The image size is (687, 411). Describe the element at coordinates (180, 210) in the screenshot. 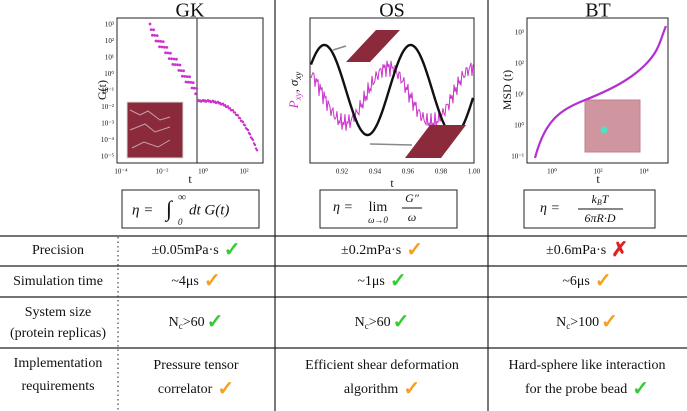

I see `formula: η = ∫ 0 ∞ dt G(t)` at that location.